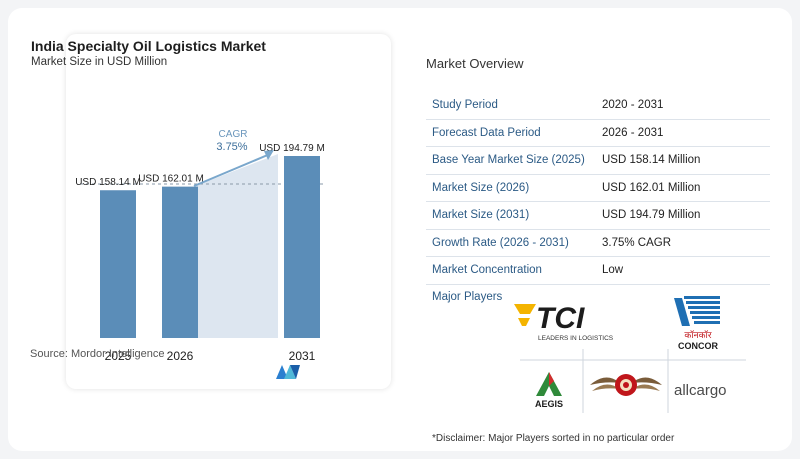 Image resolution: width=800 pixels, height=459 pixels. Describe the element at coordinates (651, 187) in the screenshot. I see `overview-row-value: USD 162.01 Million` at that location.